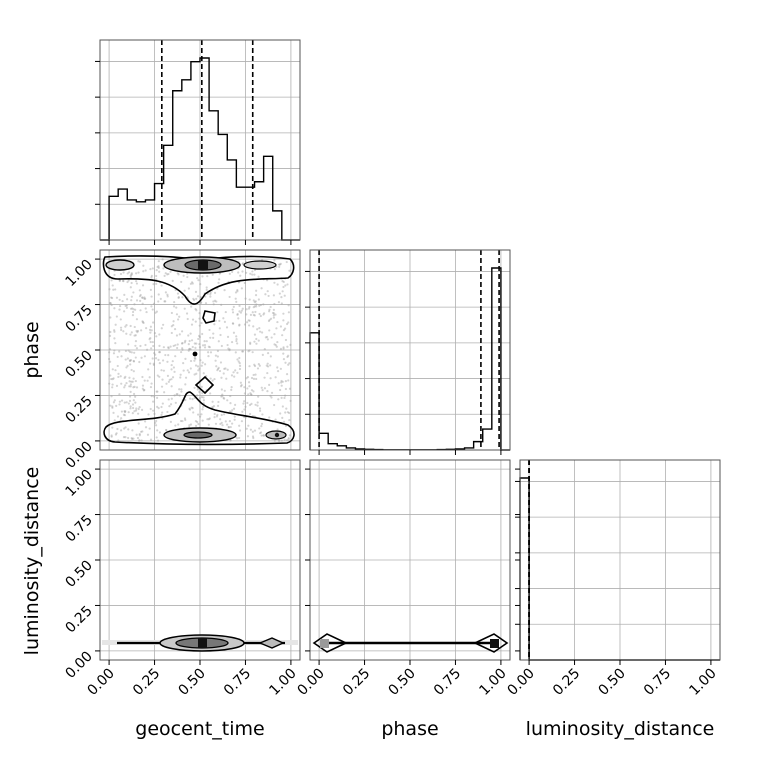  Describe the element at coordinates (195, 354) in the screenshot. I see `contour-dot-center` at that location.